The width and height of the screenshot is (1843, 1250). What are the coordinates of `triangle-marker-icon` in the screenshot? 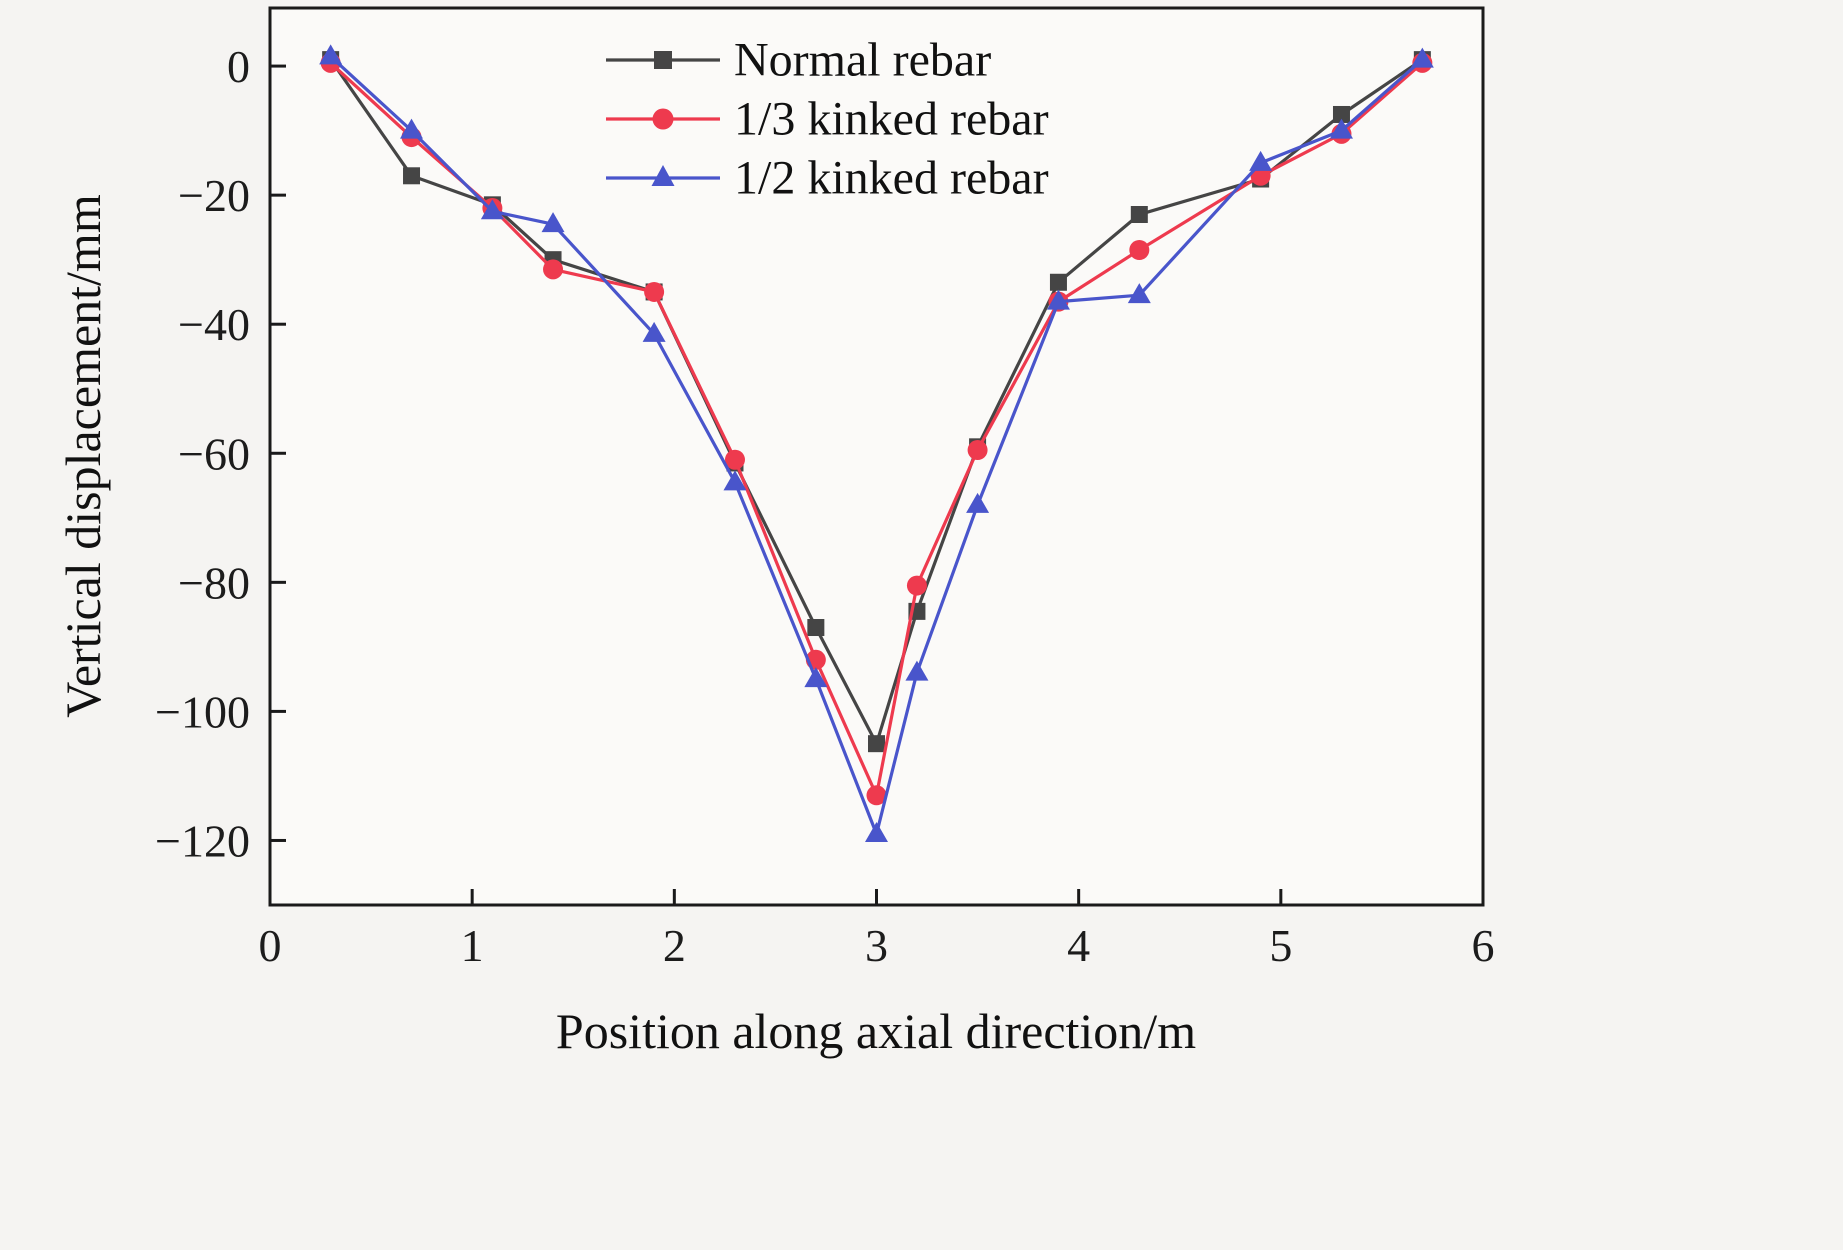 It's located at (663, 175).